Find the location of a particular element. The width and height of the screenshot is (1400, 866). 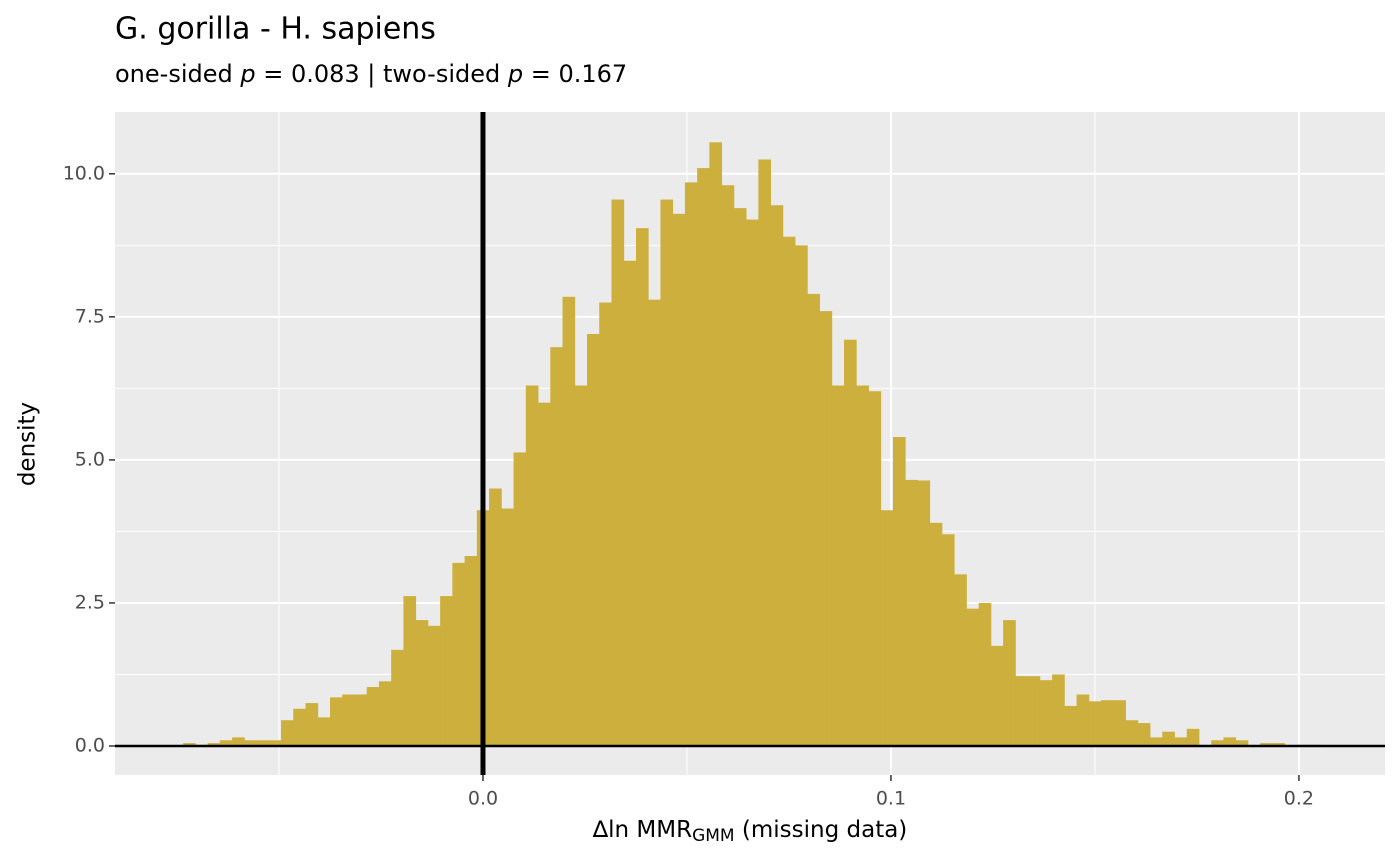

x-tick-label: 0.2 is located at coordinates (1299, 799).